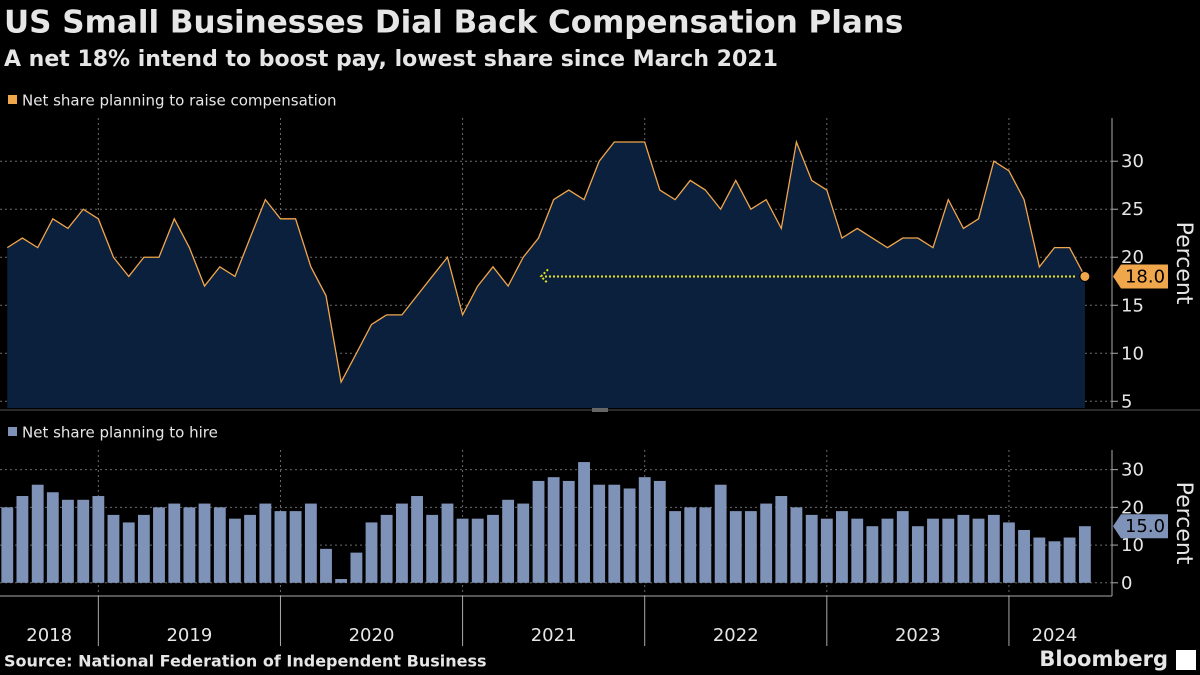 Image resolution: width=1200 pixels, height=675 pixels. What do you see at coordinates (120, 433) in the screenshot?
I see `legend-label: Net share planning to hire` at bounding box center [120, 433].